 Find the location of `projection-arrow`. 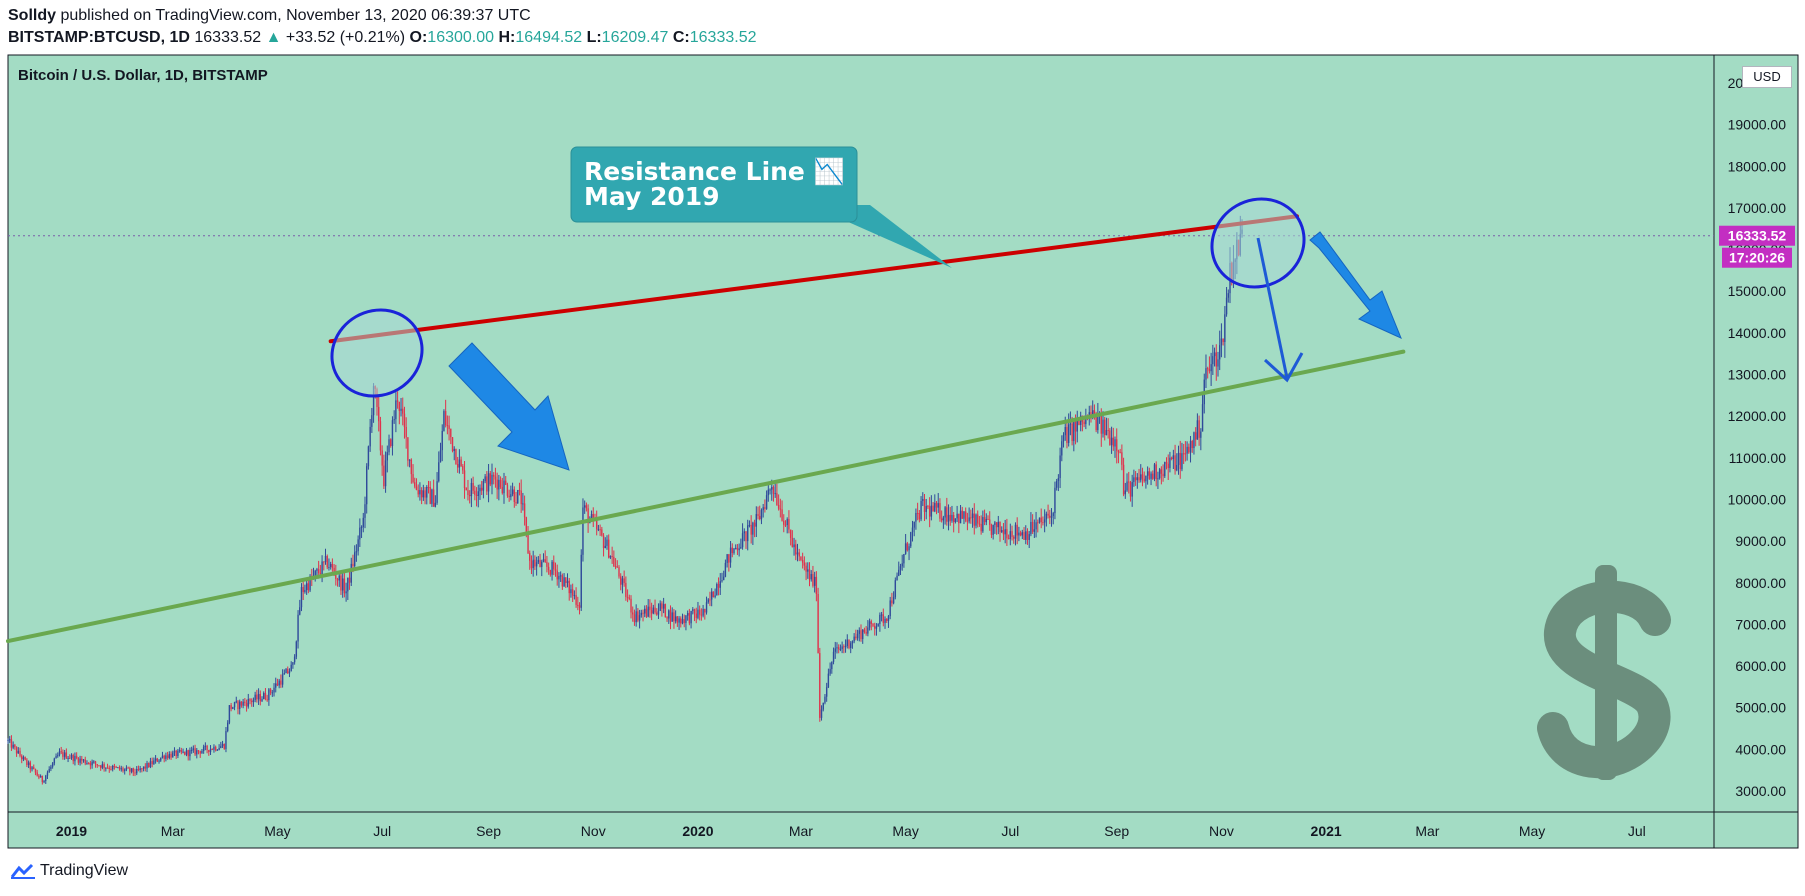

projection-arrow is located at coordinates (1280, 310).